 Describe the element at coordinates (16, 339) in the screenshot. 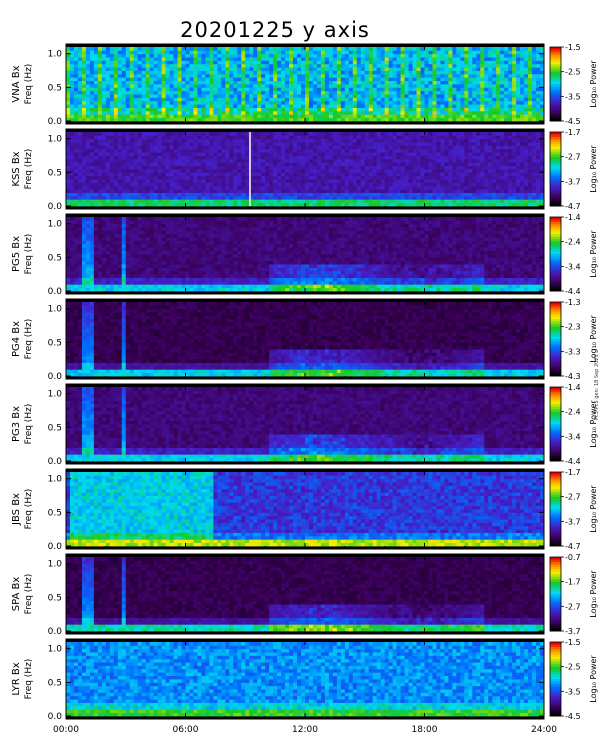

I see `station-label: PG4 Bx` at that location.